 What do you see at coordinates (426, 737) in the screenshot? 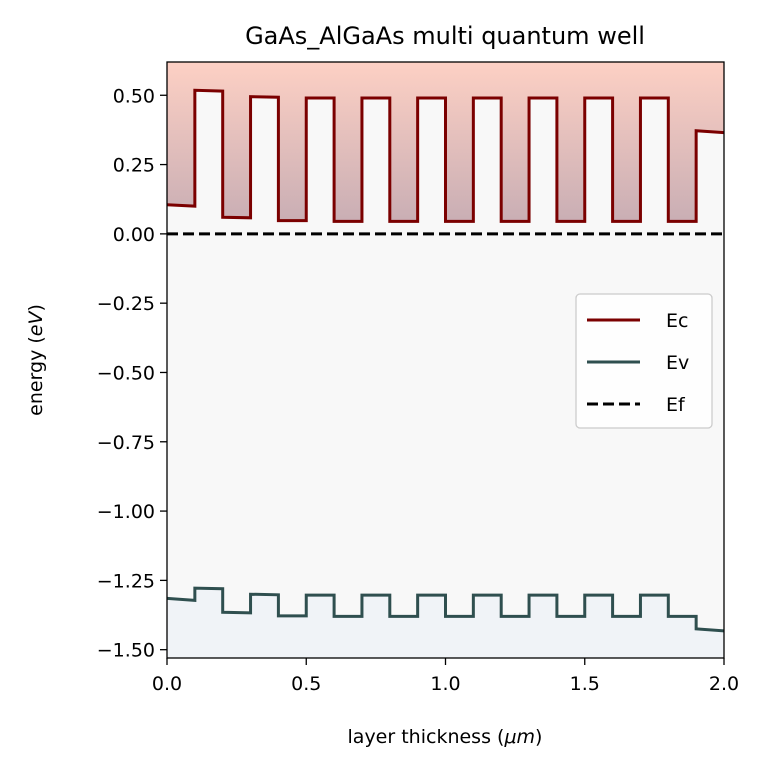
I see `x-axis-label-prefix: layer thickness (` at bounding box center [426, 737].